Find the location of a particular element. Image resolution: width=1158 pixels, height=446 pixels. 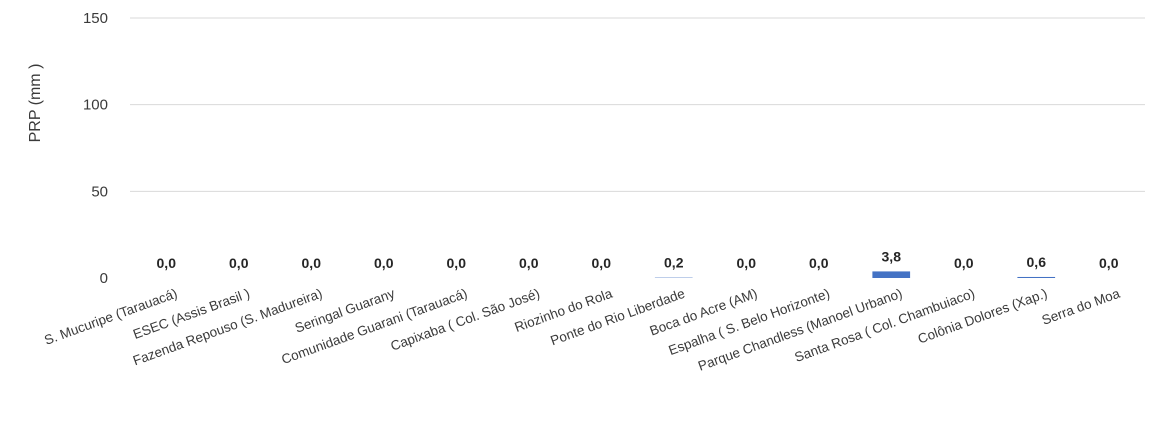

data-label: 0,6 is located at coordinates (1037, 262).